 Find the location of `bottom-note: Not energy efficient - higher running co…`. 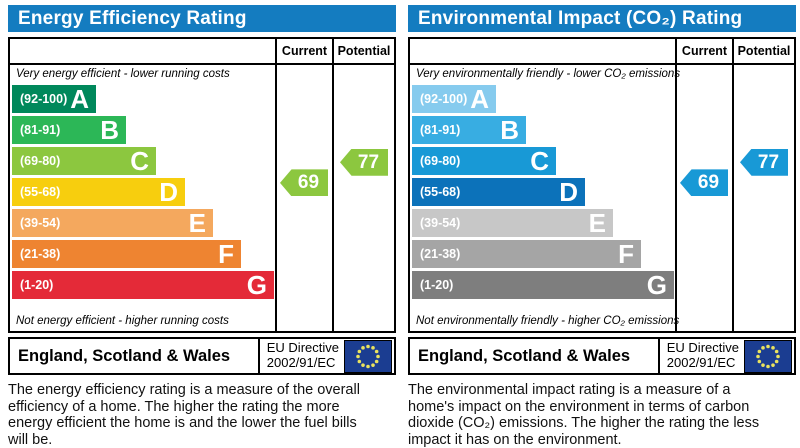

bottom-note: Not energy efficient - higher running co… is located at coordinates (122, 321).